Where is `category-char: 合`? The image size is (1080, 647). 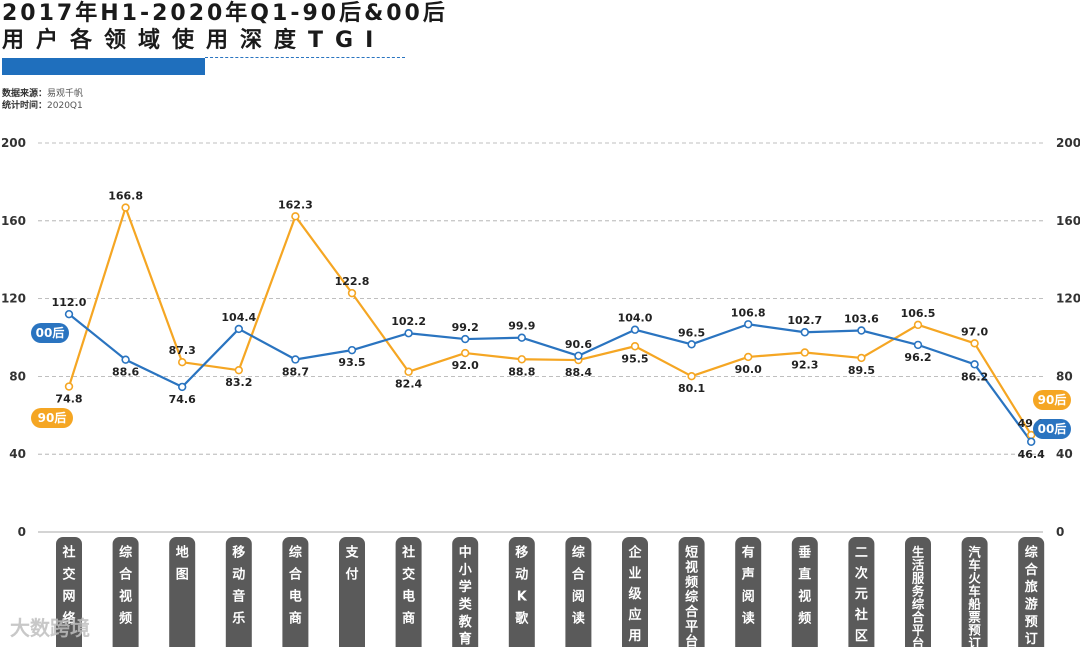 category-char: 合 is located at coordinates (579, 575).